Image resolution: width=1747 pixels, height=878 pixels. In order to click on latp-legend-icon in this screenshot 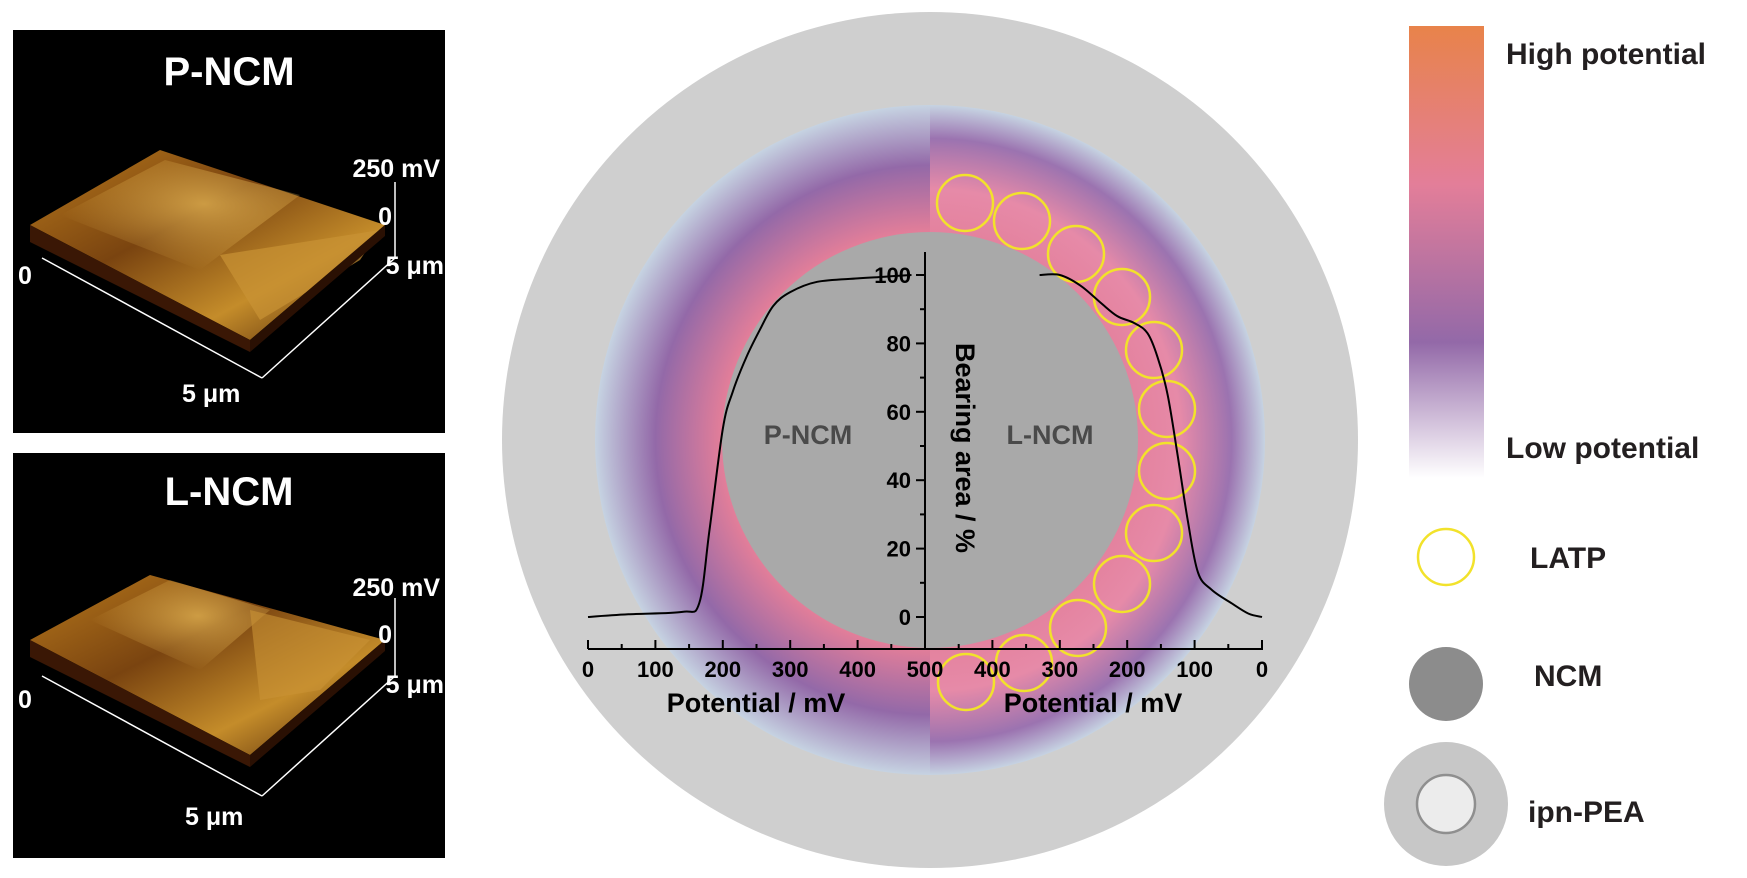, I will do `click(1446, 557)`.